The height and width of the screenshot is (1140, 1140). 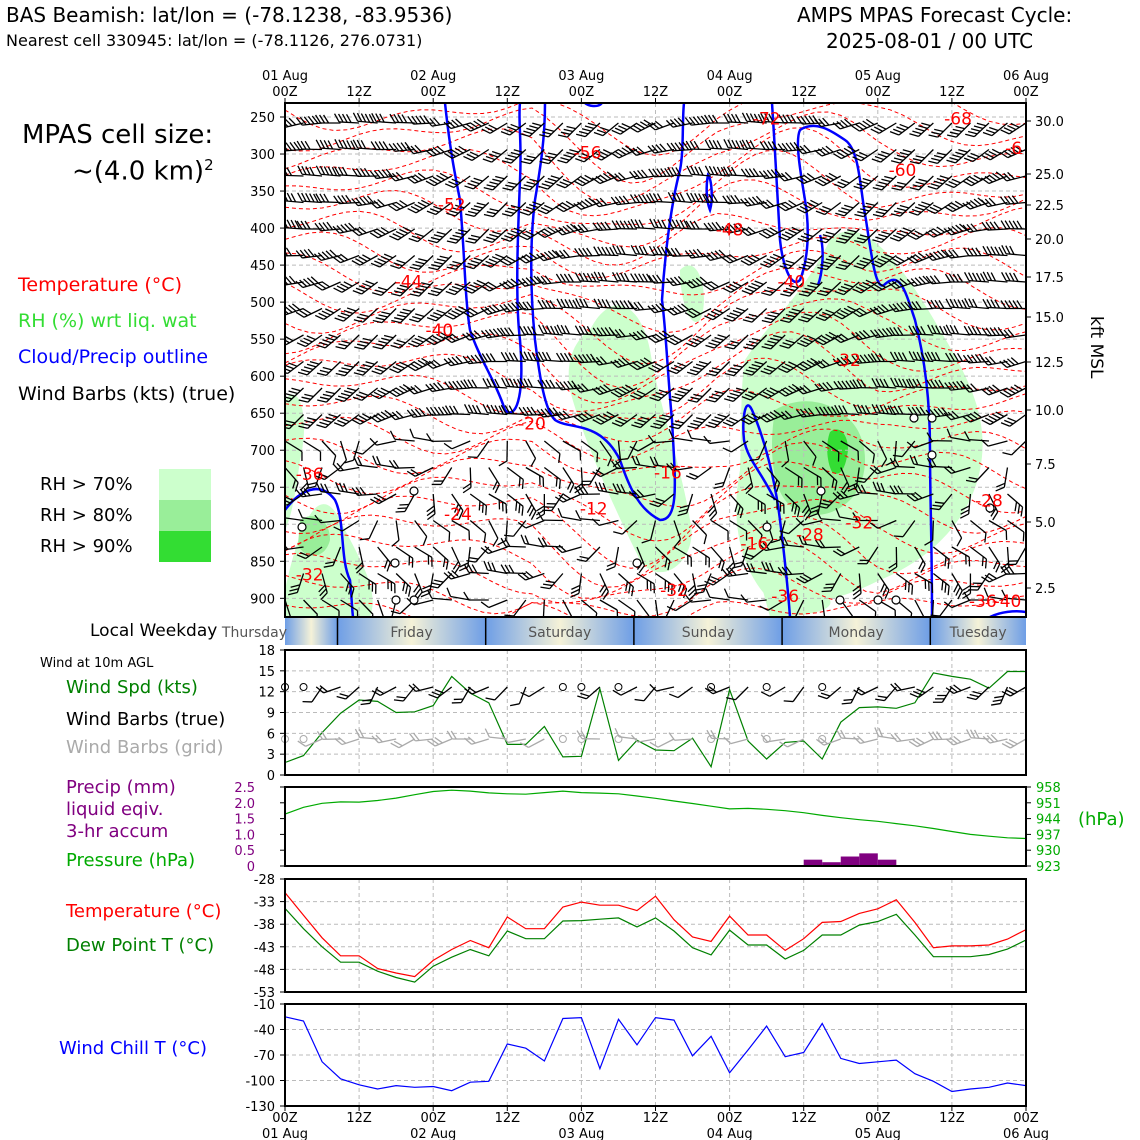 What do you see at coordinates (433, 76) in the screenshot?
I see `top-day-label: 02 Aug` at bounding box center [433, 76].